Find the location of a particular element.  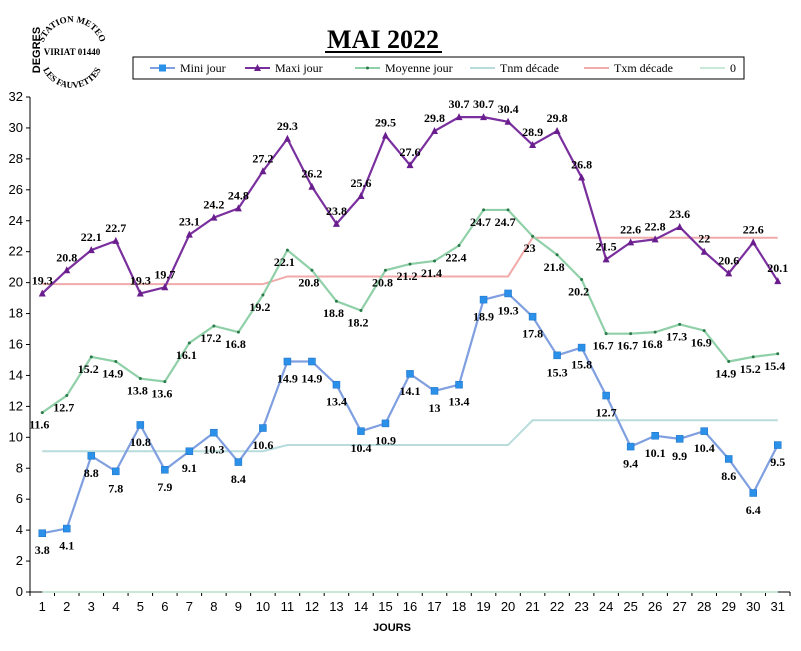

x-tick-label: 18 is located at coordinates (459, 606).